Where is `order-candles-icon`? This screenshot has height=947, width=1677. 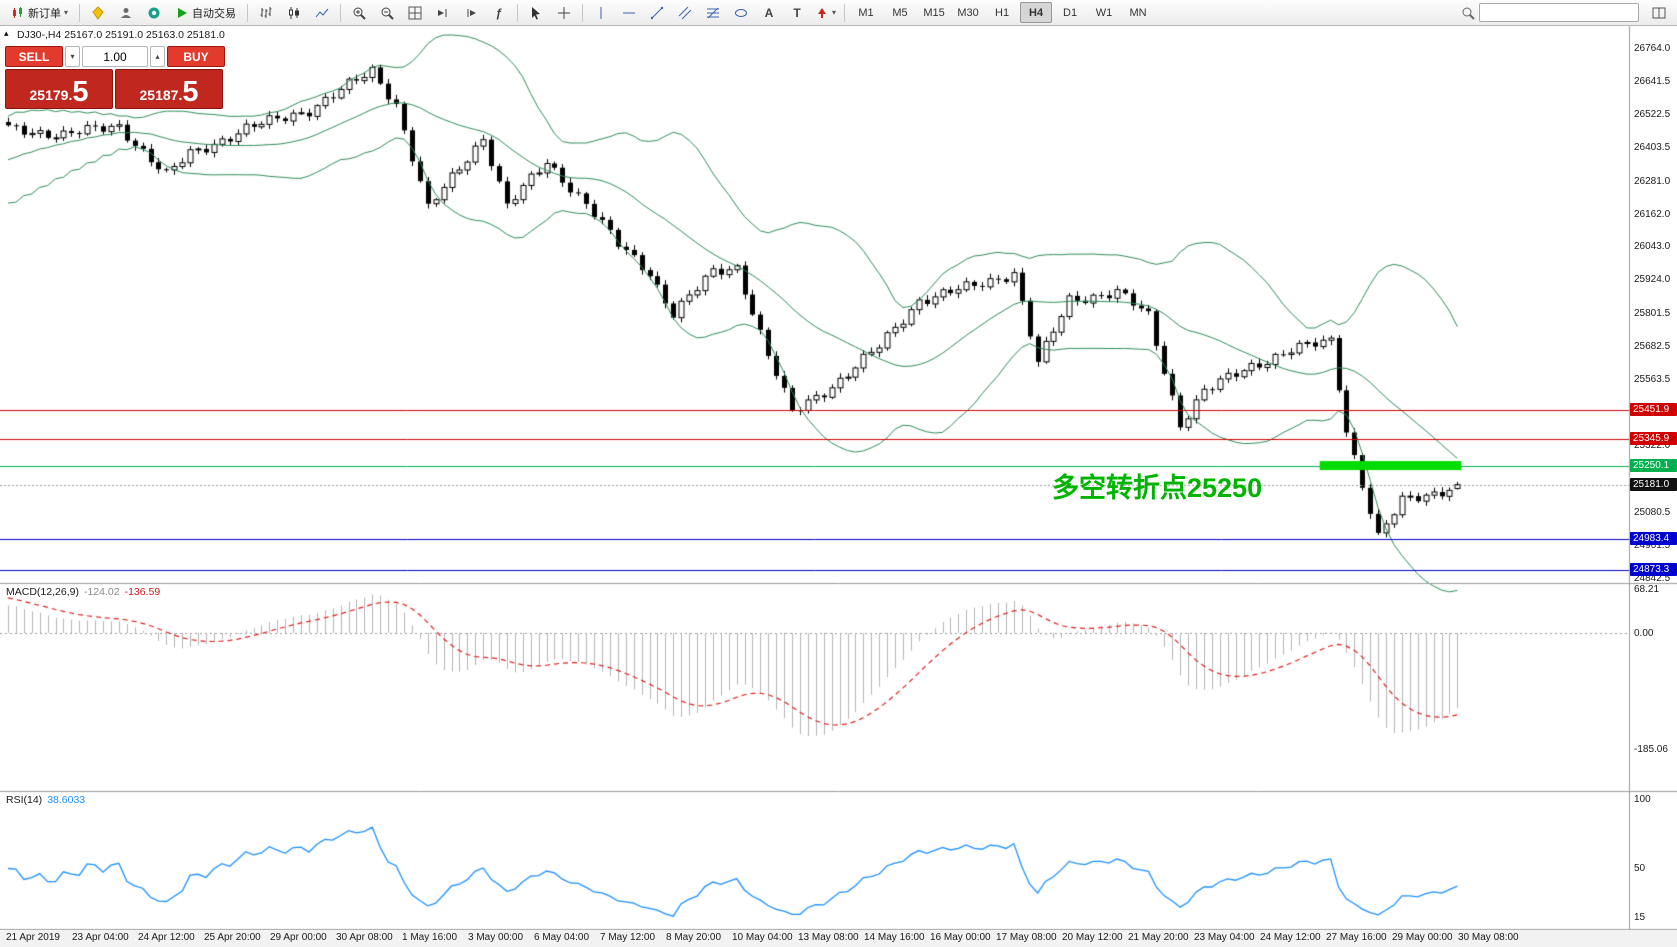
order-candles-icon is located at coordinates (17, 12).